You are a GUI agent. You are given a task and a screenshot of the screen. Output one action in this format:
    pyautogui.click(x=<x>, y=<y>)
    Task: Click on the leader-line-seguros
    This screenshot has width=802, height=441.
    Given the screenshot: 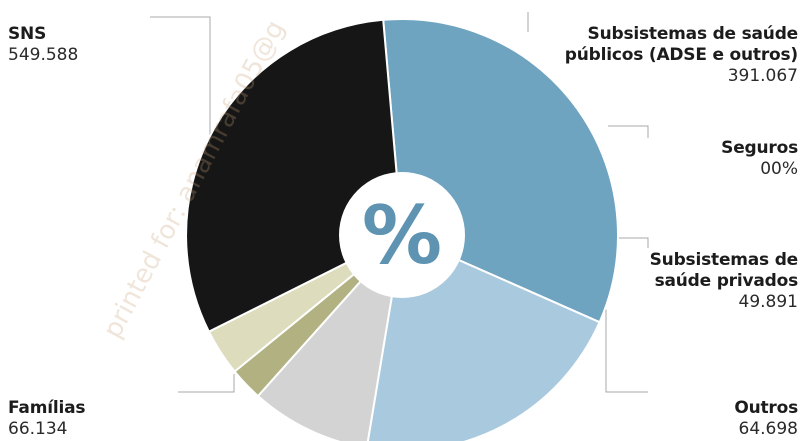 What is the action you would take?
    pyautogui.click(x=628, y=131)
    